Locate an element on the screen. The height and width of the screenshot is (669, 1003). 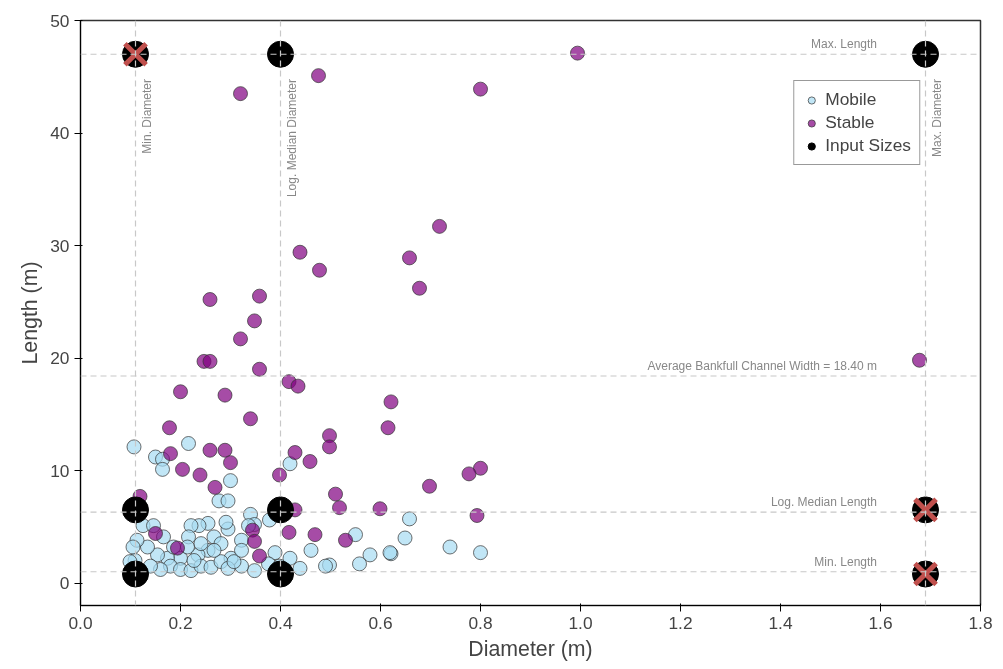
legend-label: Input Sizes is located at coordinates (868, 145).